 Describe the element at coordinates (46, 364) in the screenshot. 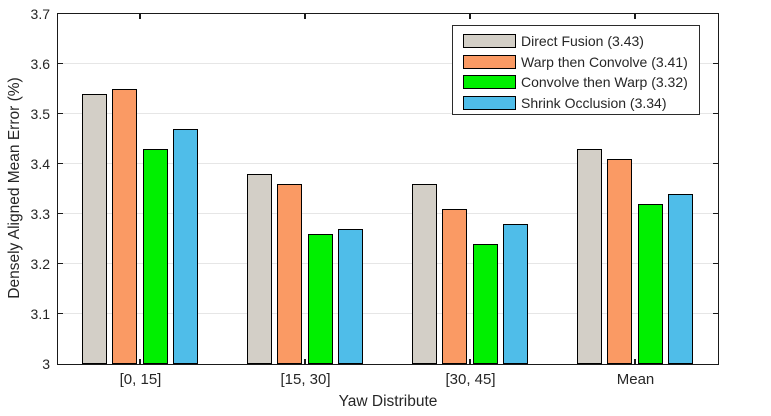

I see `y-tick-label: 3` at that location.